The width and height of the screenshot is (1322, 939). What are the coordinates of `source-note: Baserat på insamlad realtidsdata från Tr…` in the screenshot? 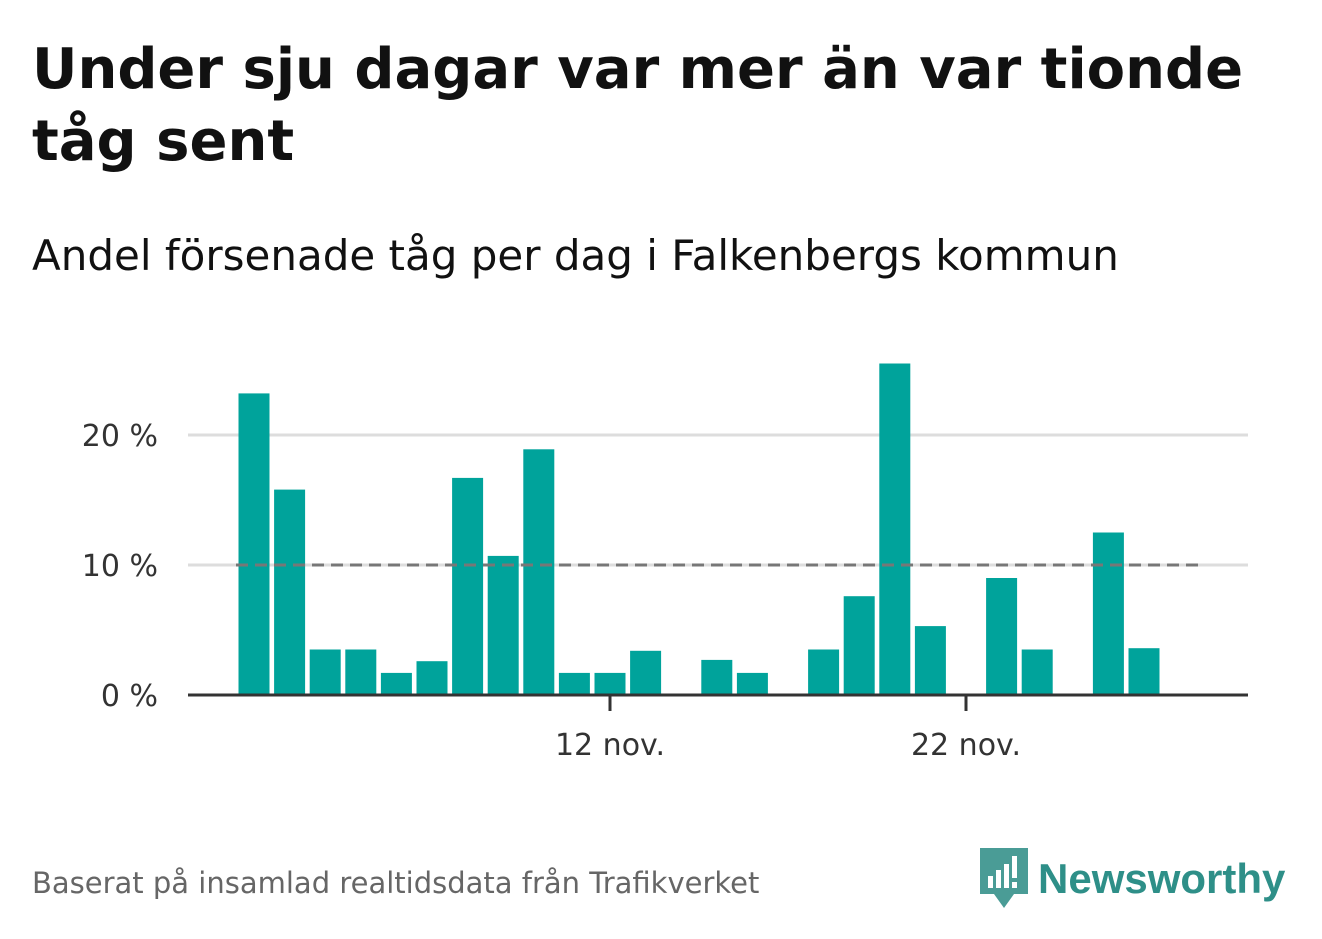 It's located at (396, 883).